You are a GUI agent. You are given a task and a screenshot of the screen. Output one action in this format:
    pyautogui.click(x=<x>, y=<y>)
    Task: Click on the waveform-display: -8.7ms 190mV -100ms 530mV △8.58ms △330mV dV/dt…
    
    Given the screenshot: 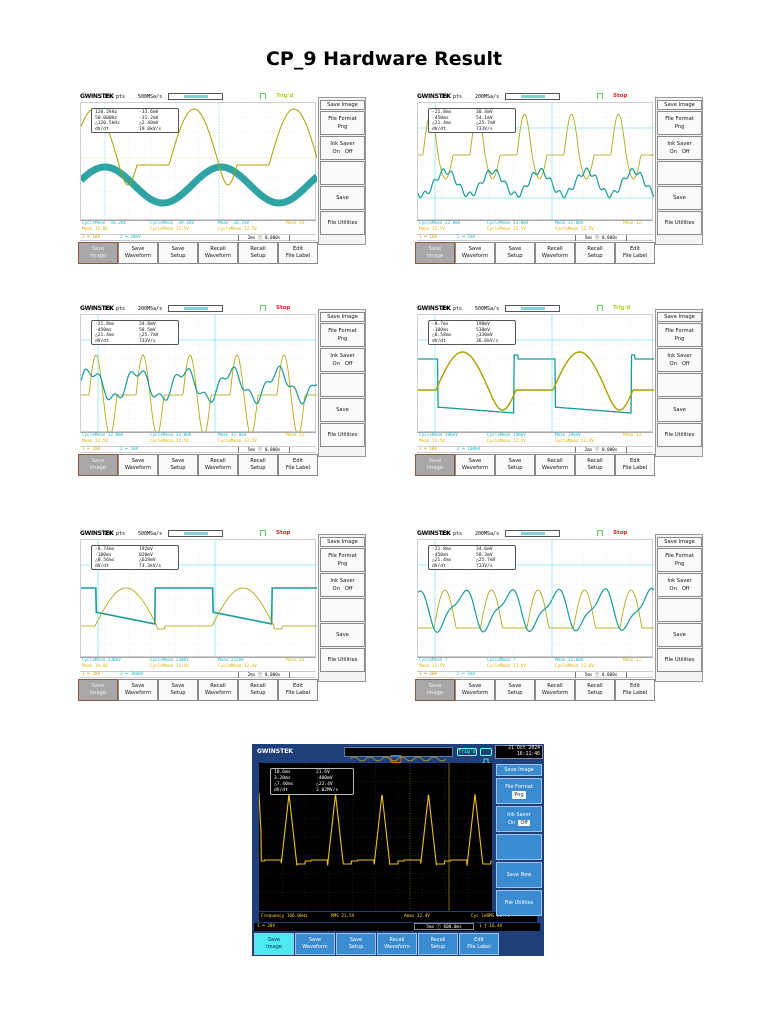 What is the action you would take?
    pyautogui.click(x=535, y=373)
    